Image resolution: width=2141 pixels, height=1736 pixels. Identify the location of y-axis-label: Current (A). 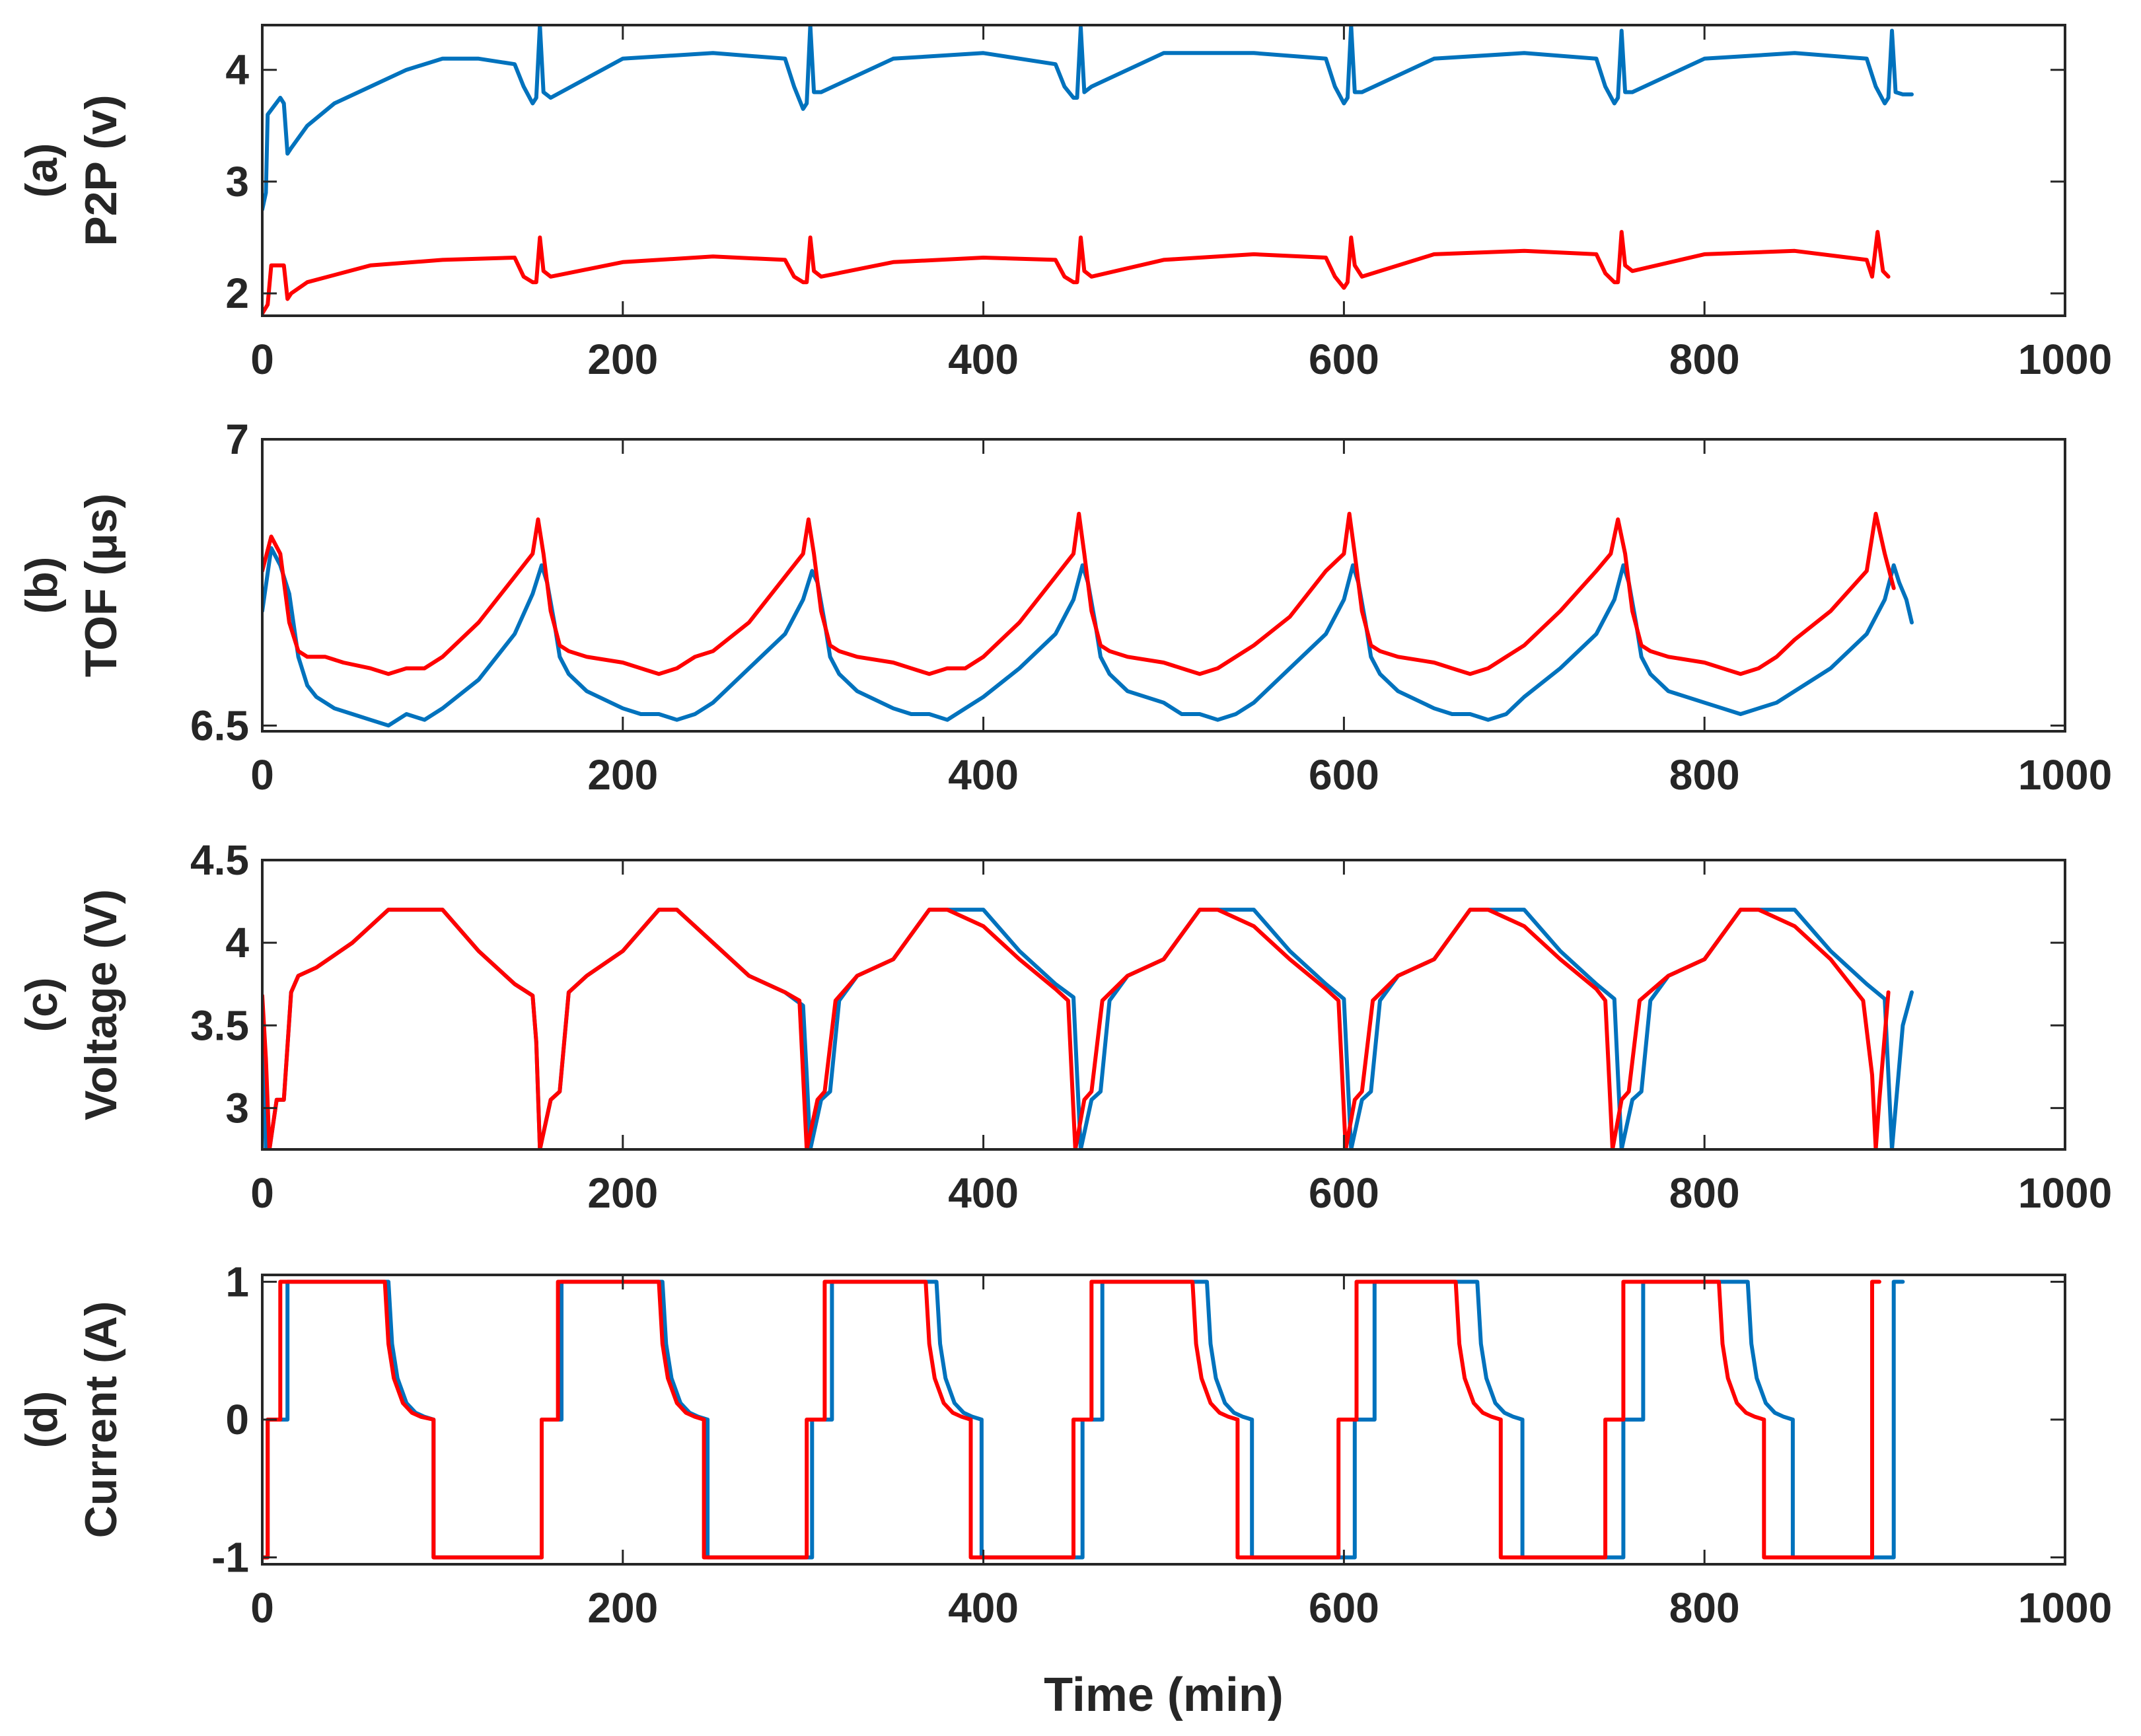
(101, 1419).